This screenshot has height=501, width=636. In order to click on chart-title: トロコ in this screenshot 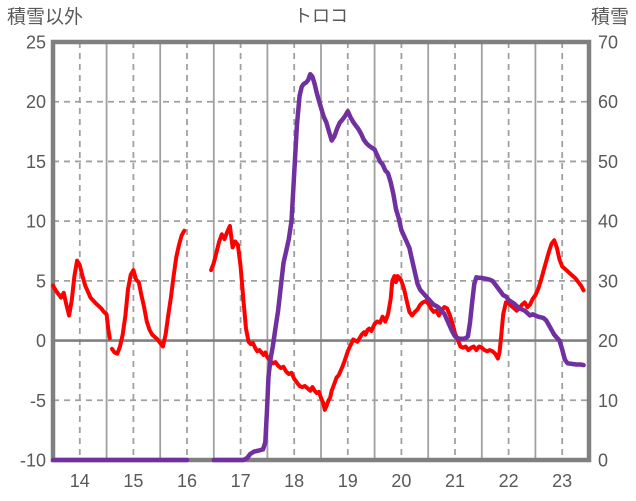, I will do `click(321, 16)`.